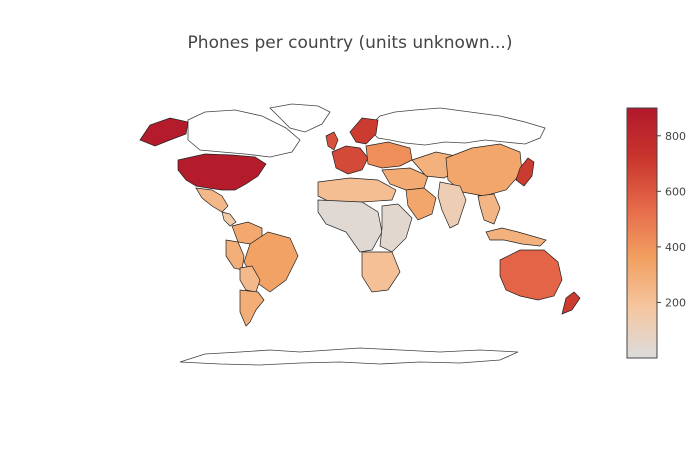  What do you see at coordinates (244, 133) in the screenshot?
I see `canada-outline` at bounding box center [244, 133].